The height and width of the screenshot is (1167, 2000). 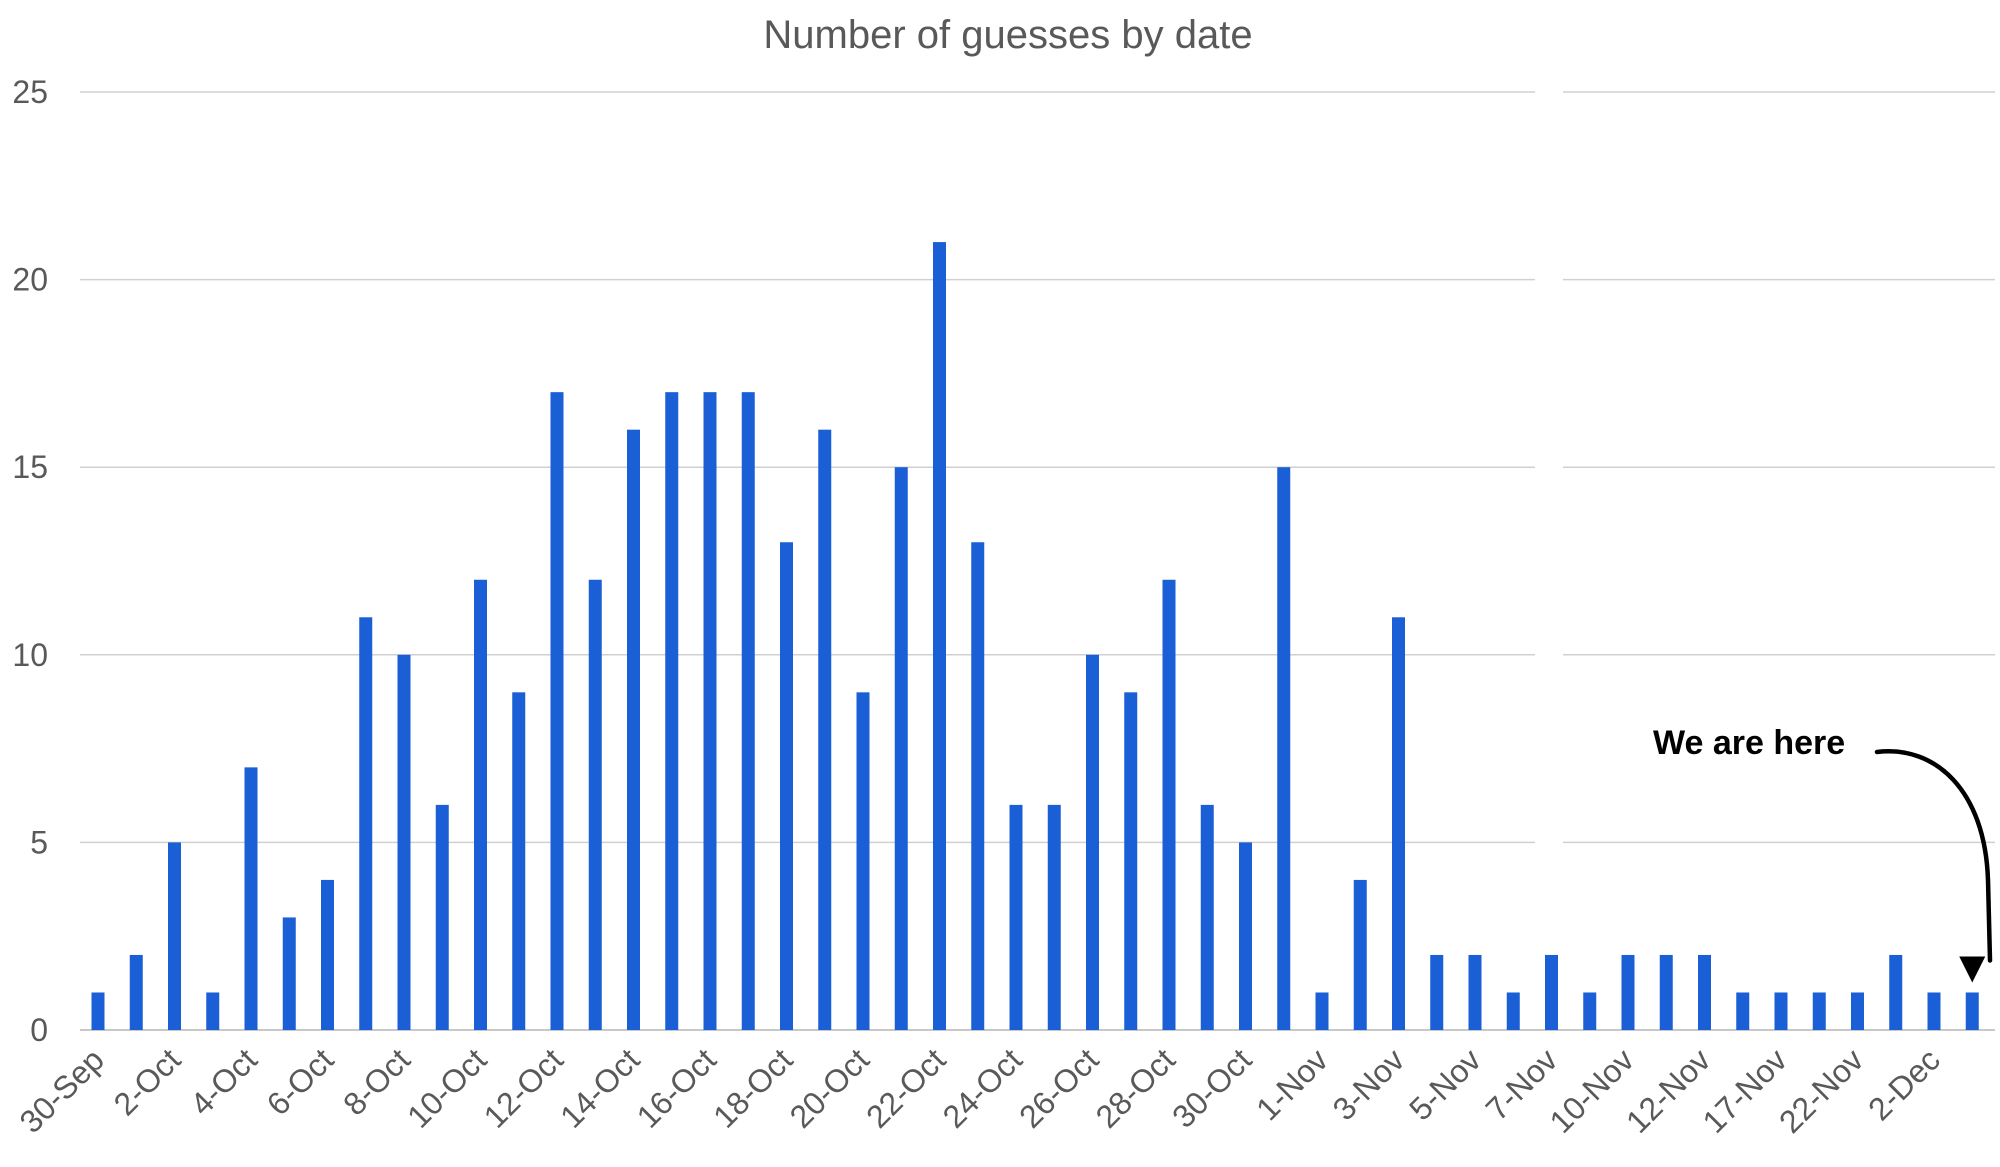 I want to click on bar-4-Dec, so click(x=1972, y=1011).